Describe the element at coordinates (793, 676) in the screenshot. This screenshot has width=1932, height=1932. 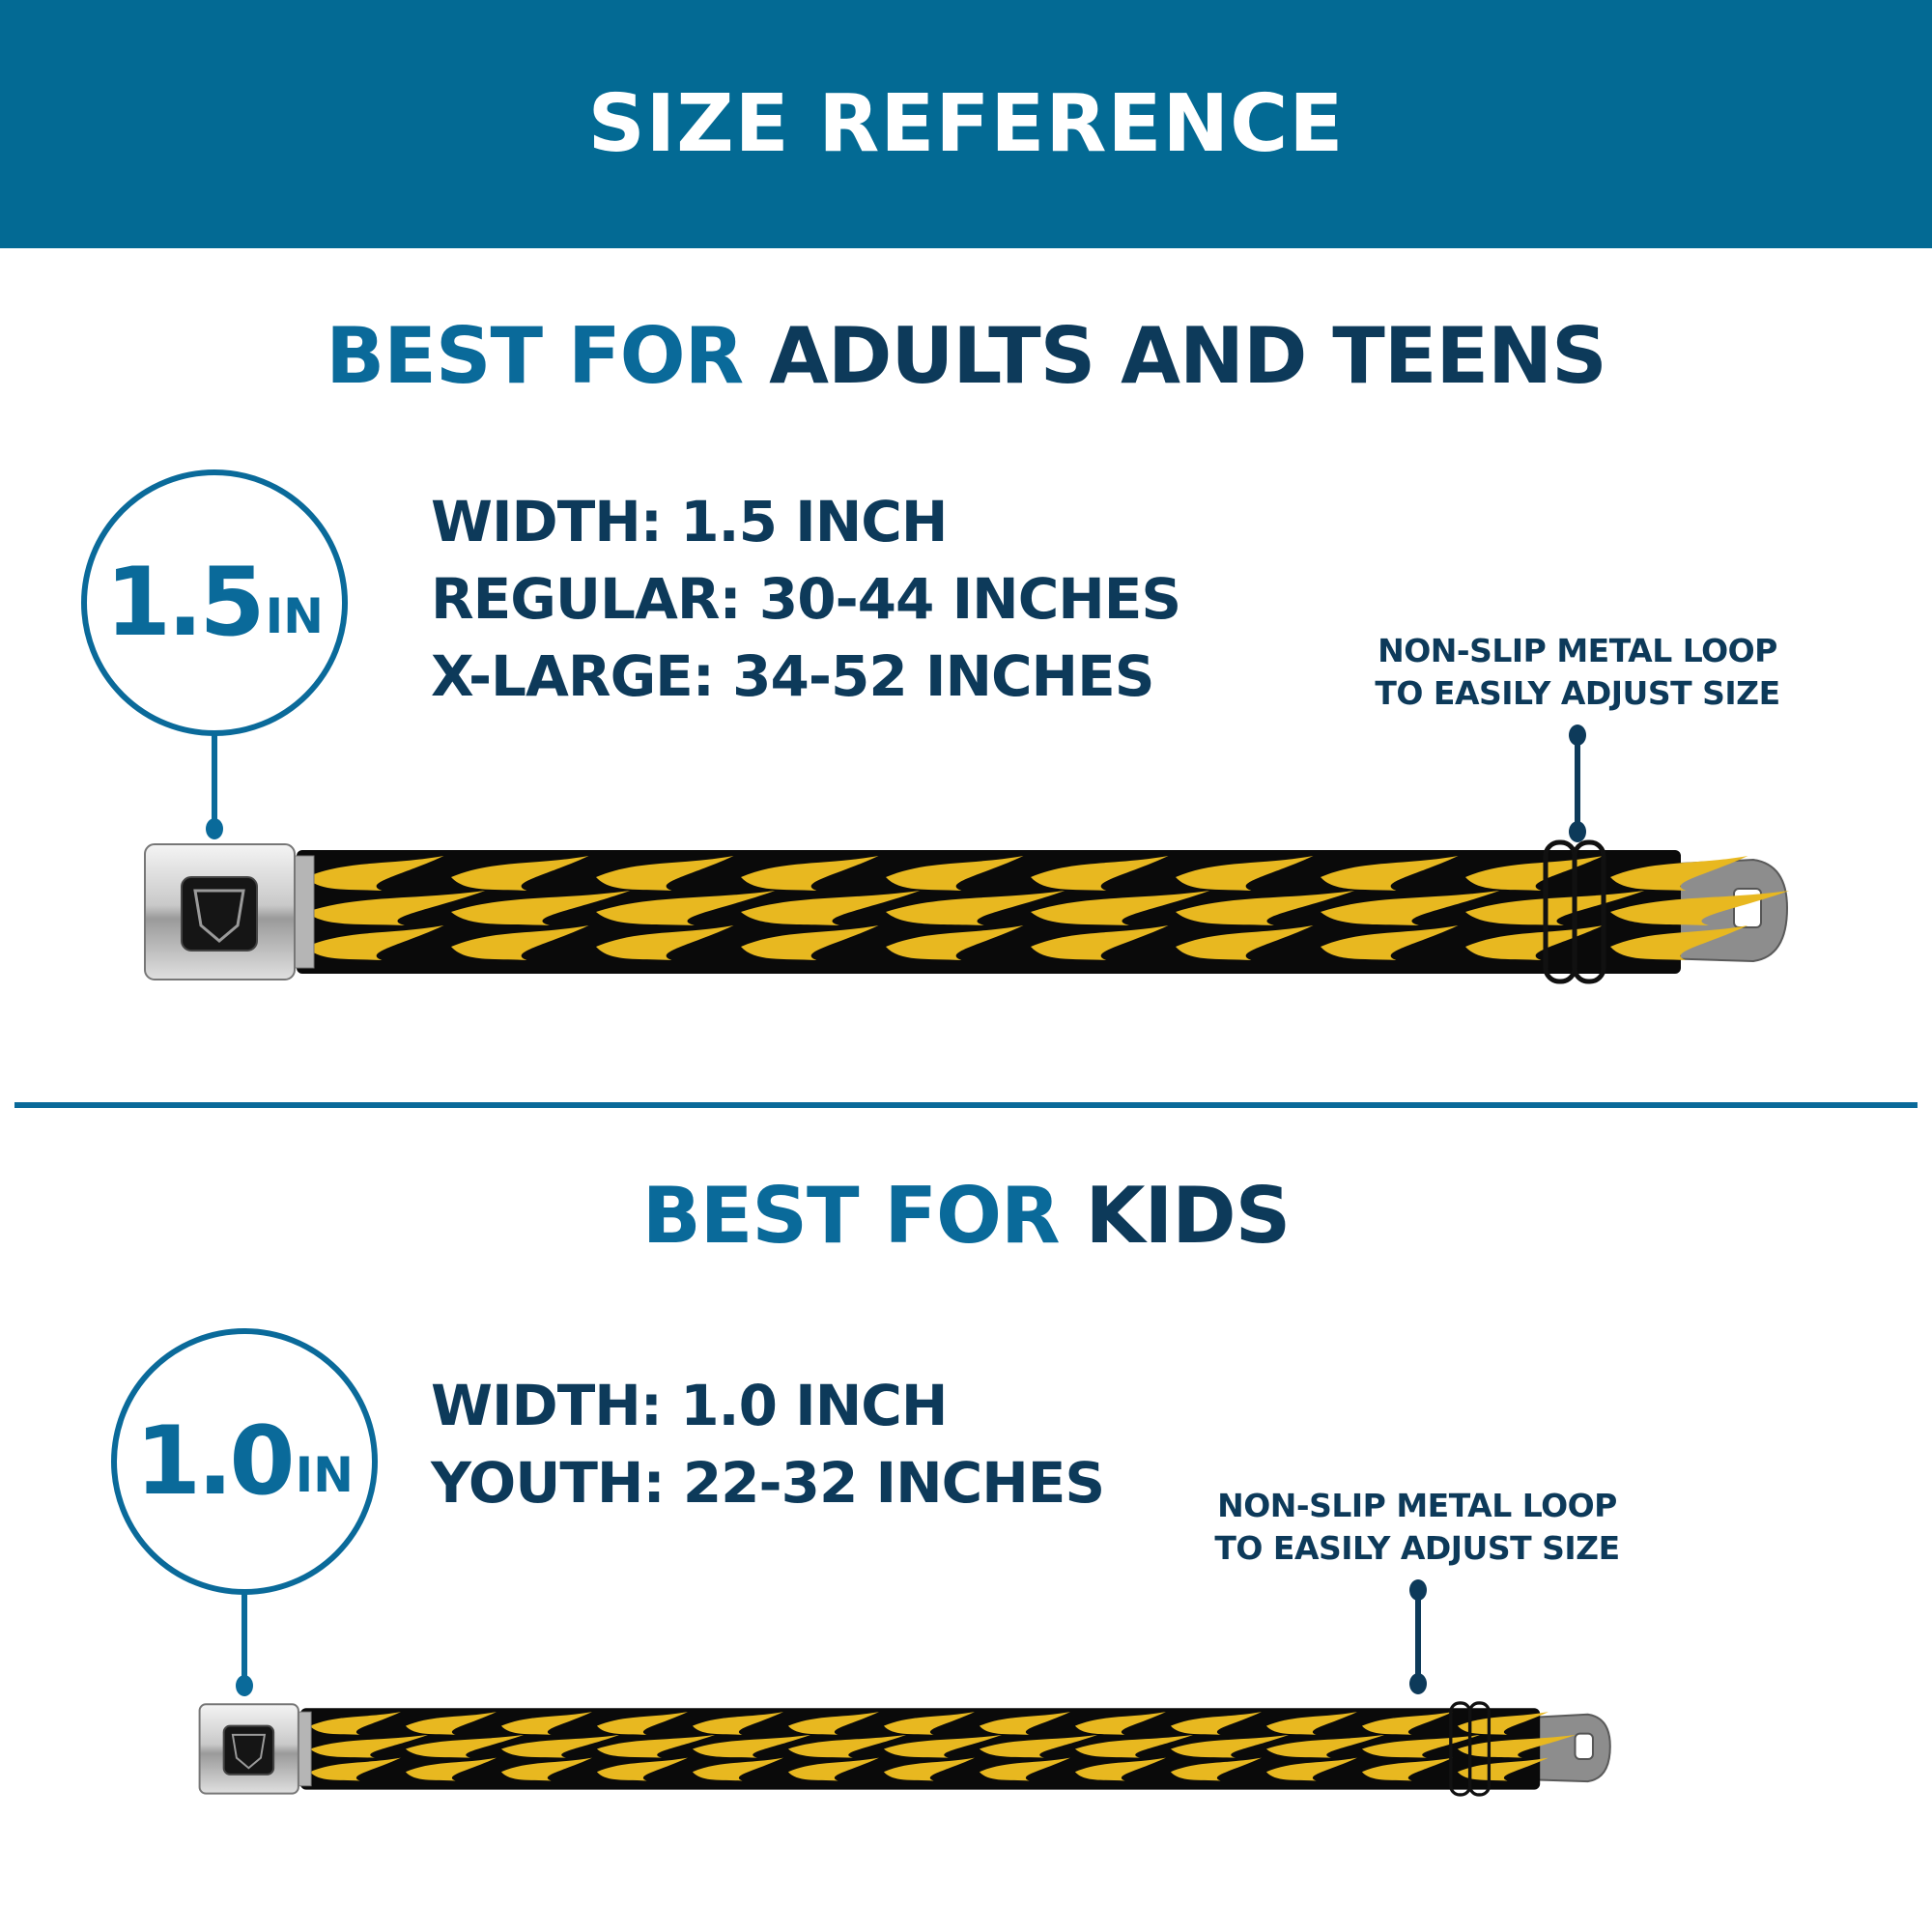
I see `spec-xlarge: X-LARGE: 34-52 INCHES` at that location.